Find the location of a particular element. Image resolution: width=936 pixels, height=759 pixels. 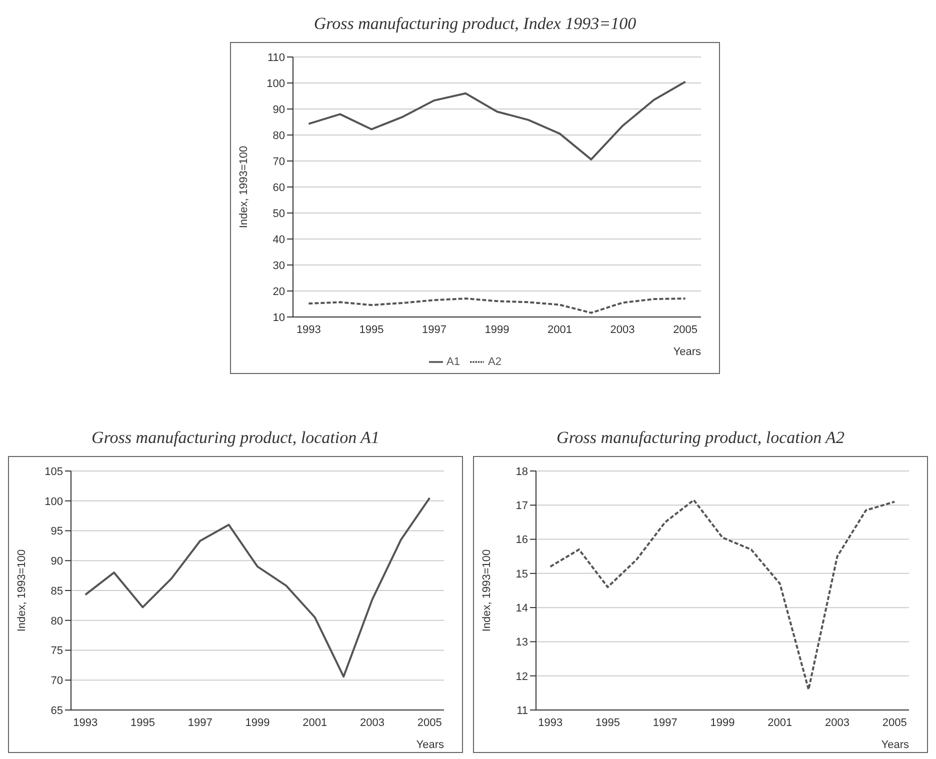

y-tick-label: 95 is located at coordinates (56, 532).